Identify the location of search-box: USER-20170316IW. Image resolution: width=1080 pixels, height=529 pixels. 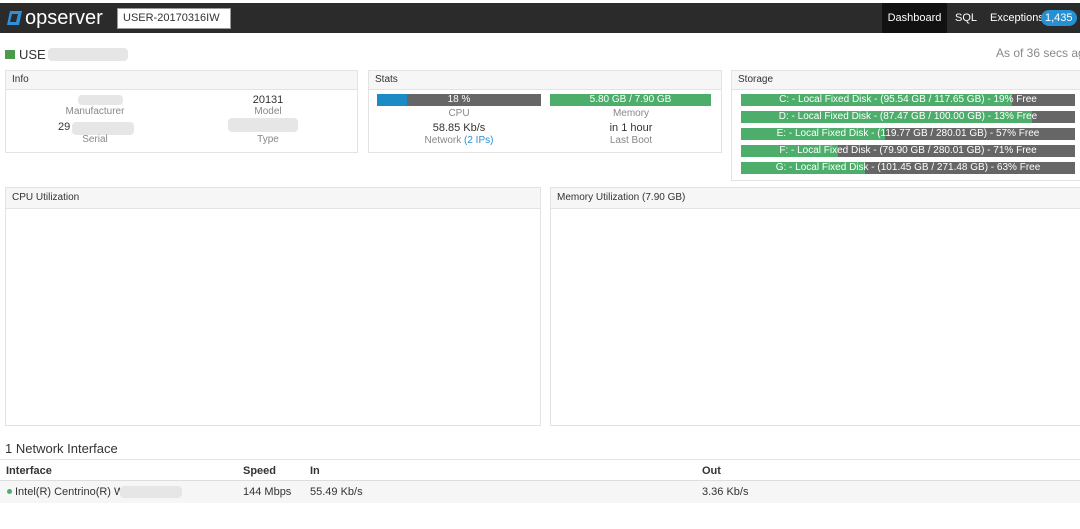
(174, 18).